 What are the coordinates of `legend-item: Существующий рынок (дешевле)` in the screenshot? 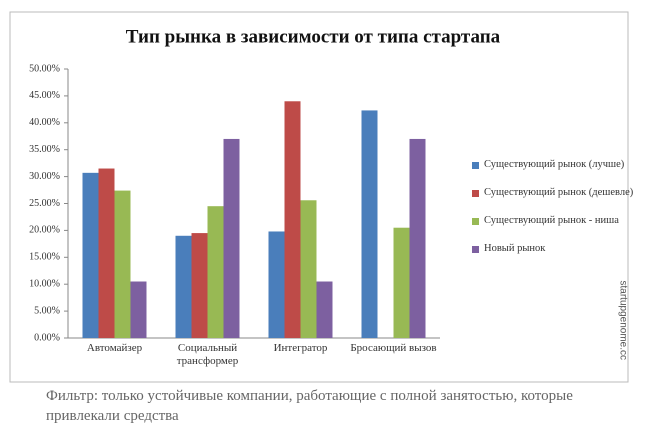 It's located at (553, 192).